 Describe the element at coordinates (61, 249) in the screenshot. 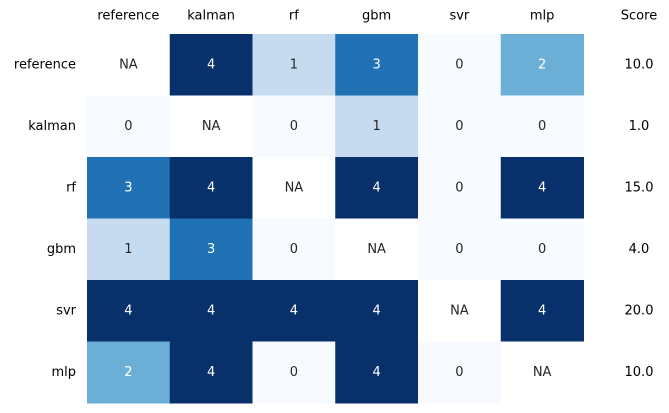

I see `row-tick-label: gbm` at that location.